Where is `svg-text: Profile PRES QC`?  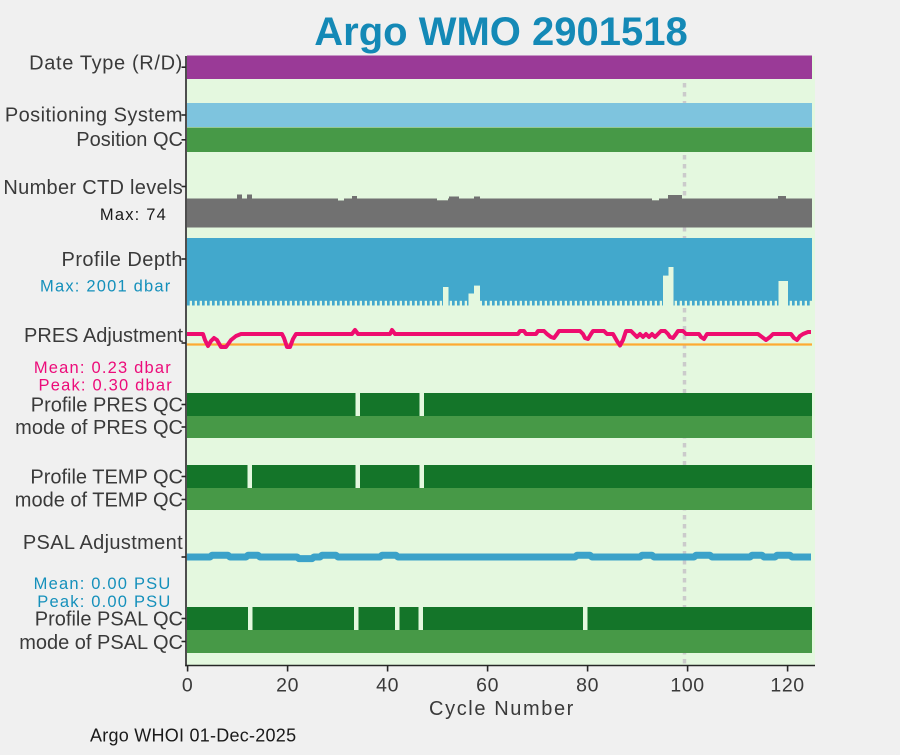
svg-text: Profile PRES QC is located at coordinates (107, 406).